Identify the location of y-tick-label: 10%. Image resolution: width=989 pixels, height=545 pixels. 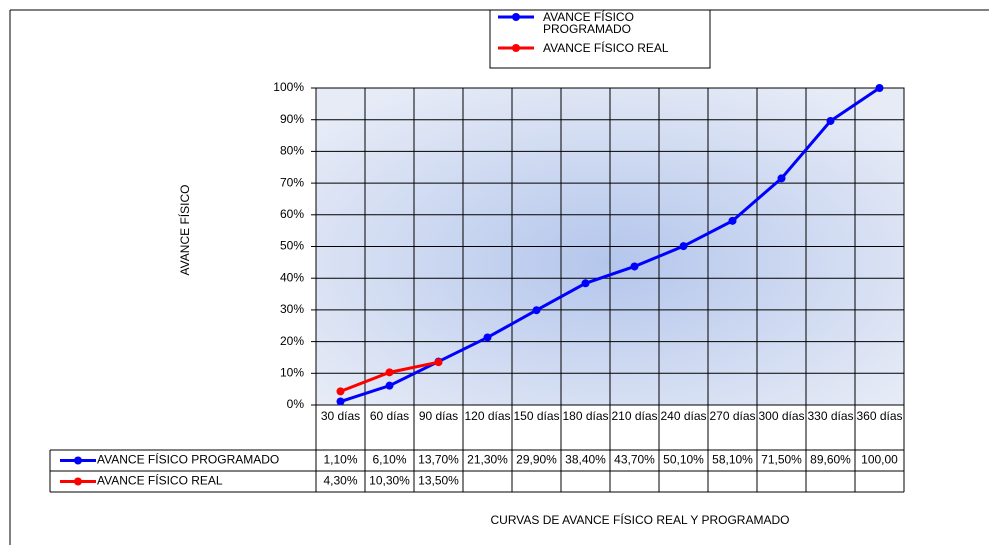
(292, 372).